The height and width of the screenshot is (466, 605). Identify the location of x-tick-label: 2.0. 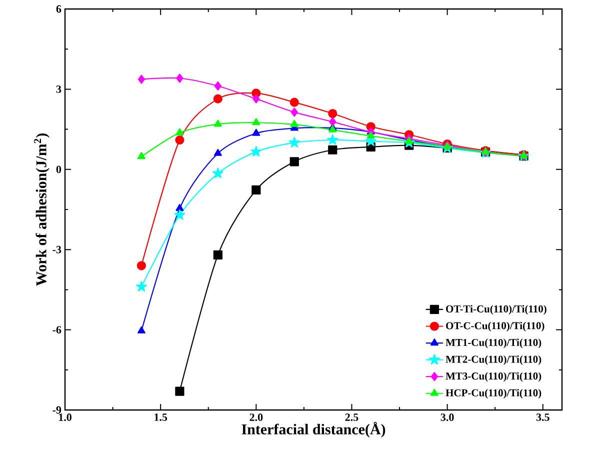
(256, 418).